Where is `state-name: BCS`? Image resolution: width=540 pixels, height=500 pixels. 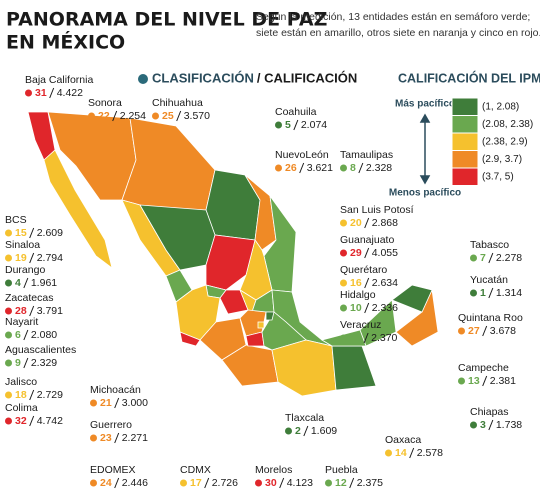
state-name: BCS is located at coordinates (16, 220).